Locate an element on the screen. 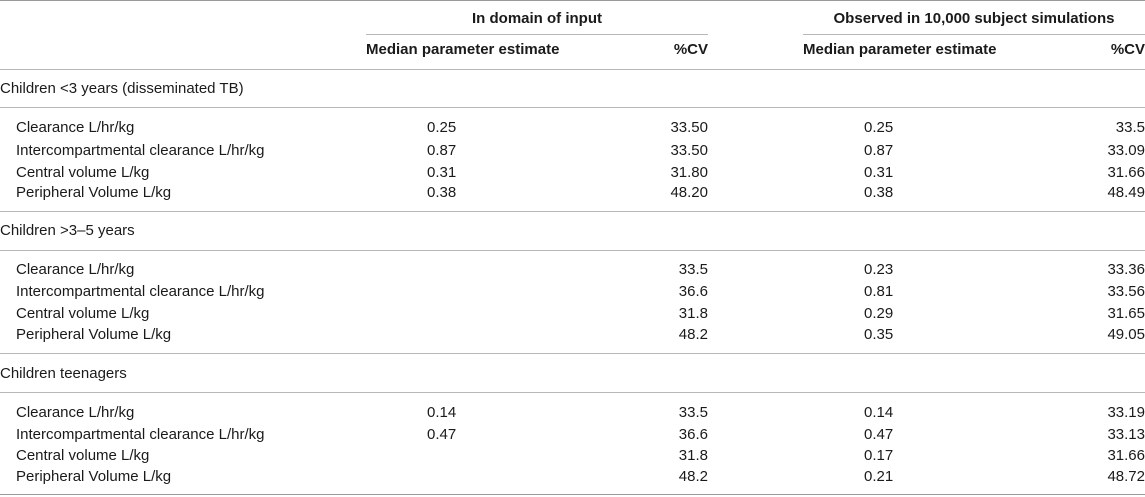 Image resolution: width=1145 pixels, height=497 pixels. obs-median-cell: 0.25 is located at coordinates (879, 127).